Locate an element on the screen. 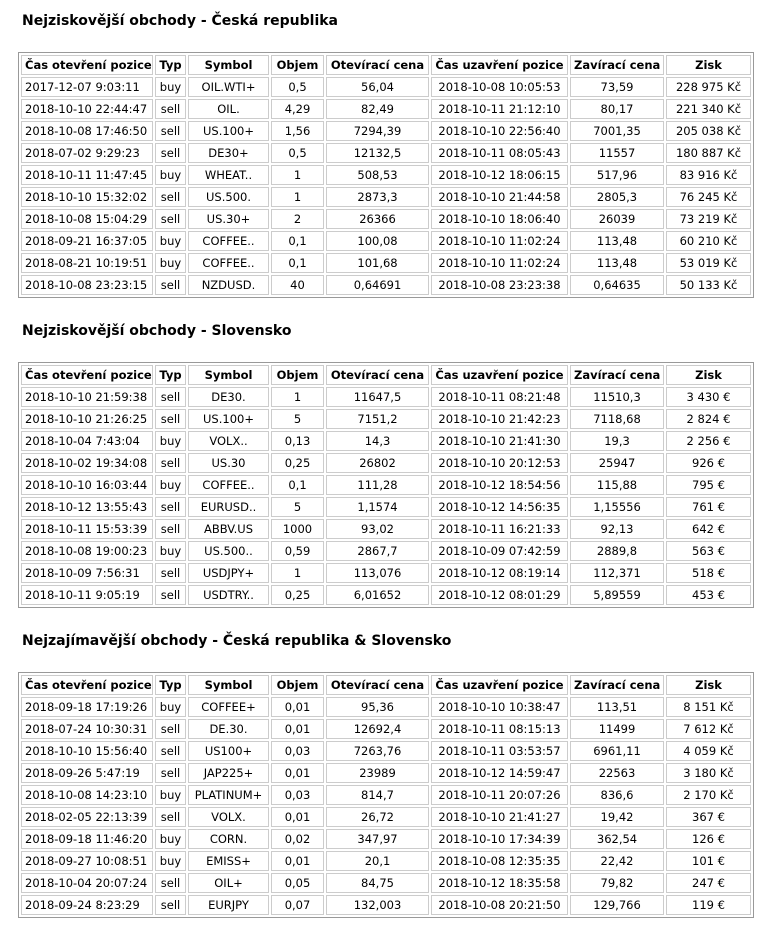 Image resolution: width=769 pixels, height=931 pixels. cell: 2018-10-10 17:34:39 is located at coordinates (499, 839).